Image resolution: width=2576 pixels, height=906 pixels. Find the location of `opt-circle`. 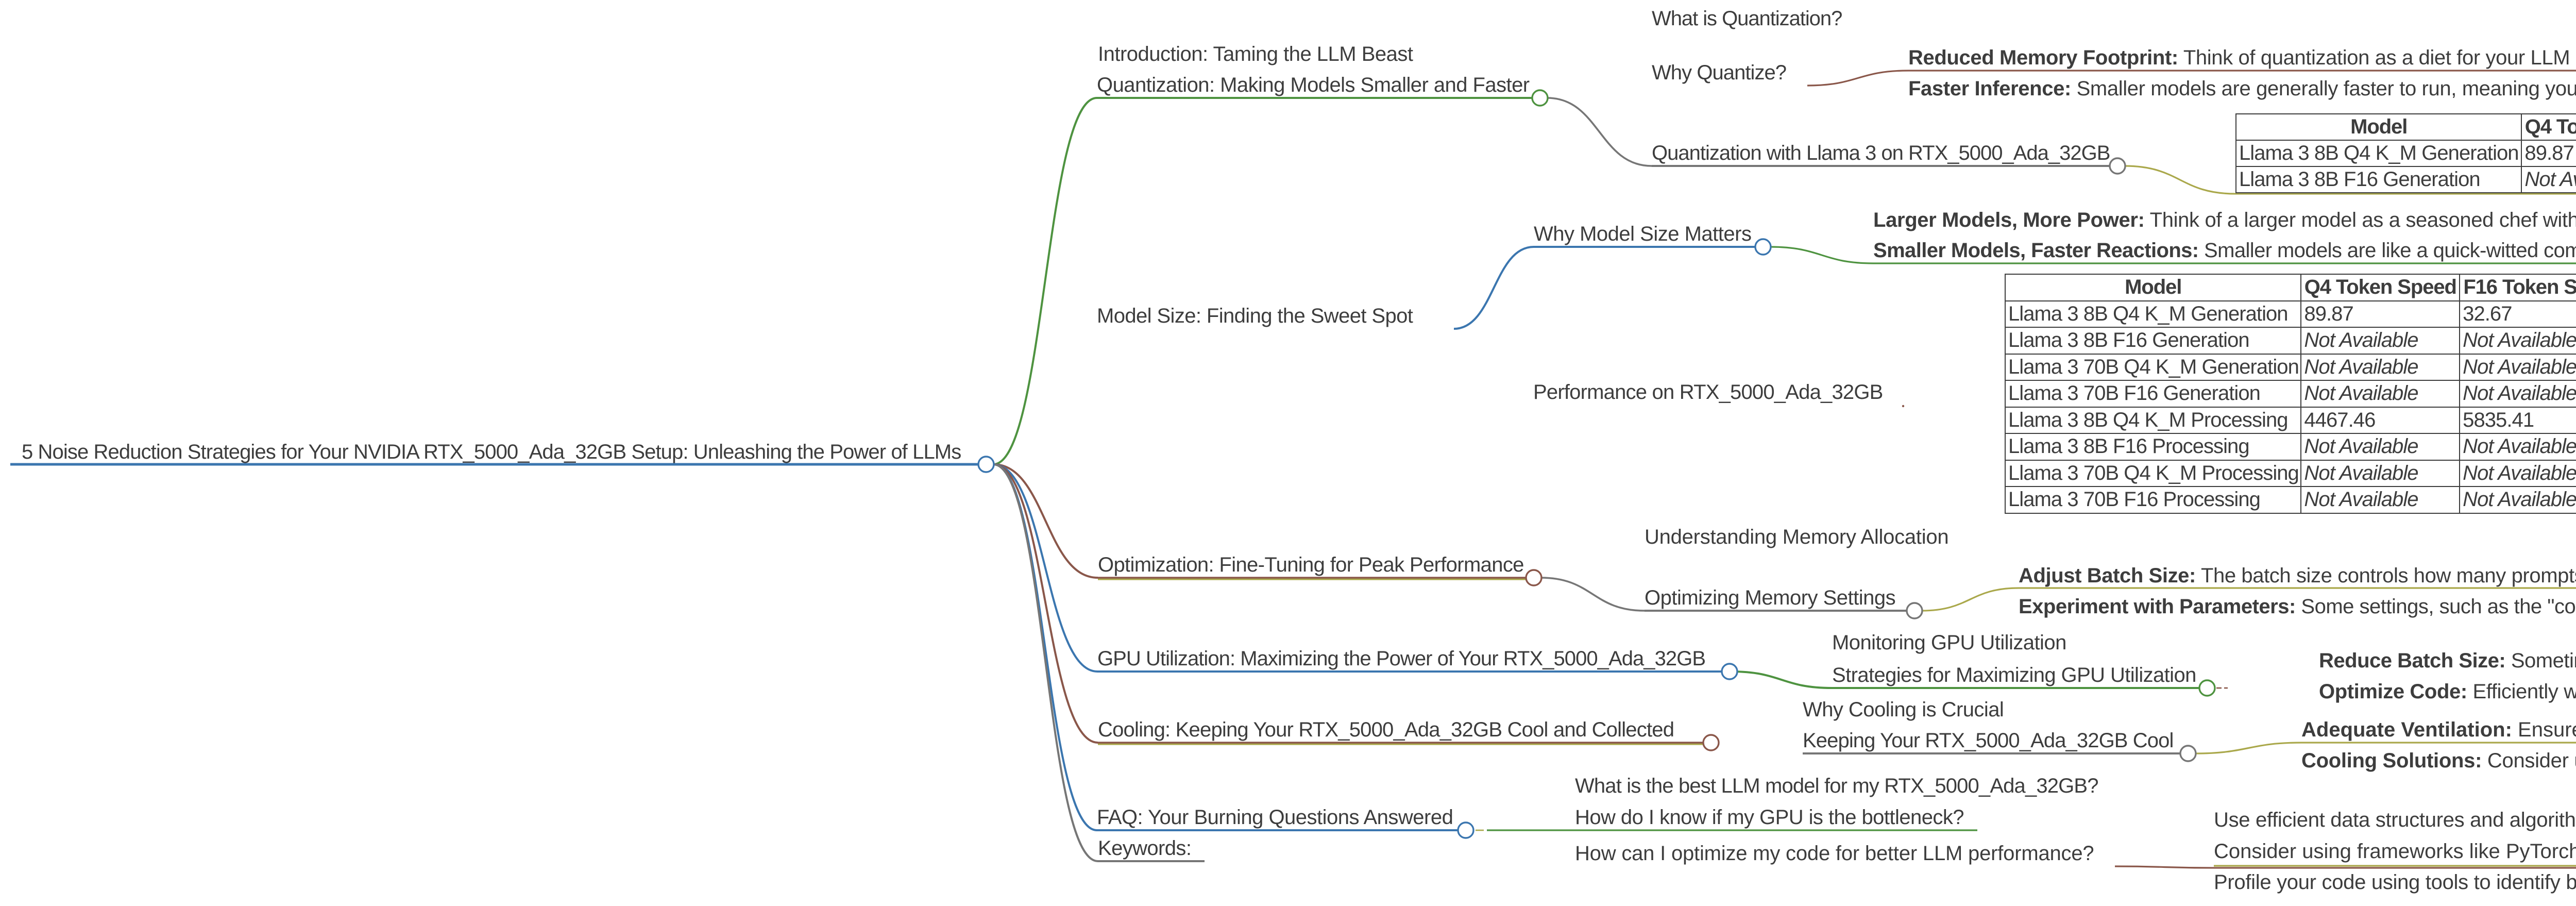

opt-circle is located at coordinates (1534, 577).